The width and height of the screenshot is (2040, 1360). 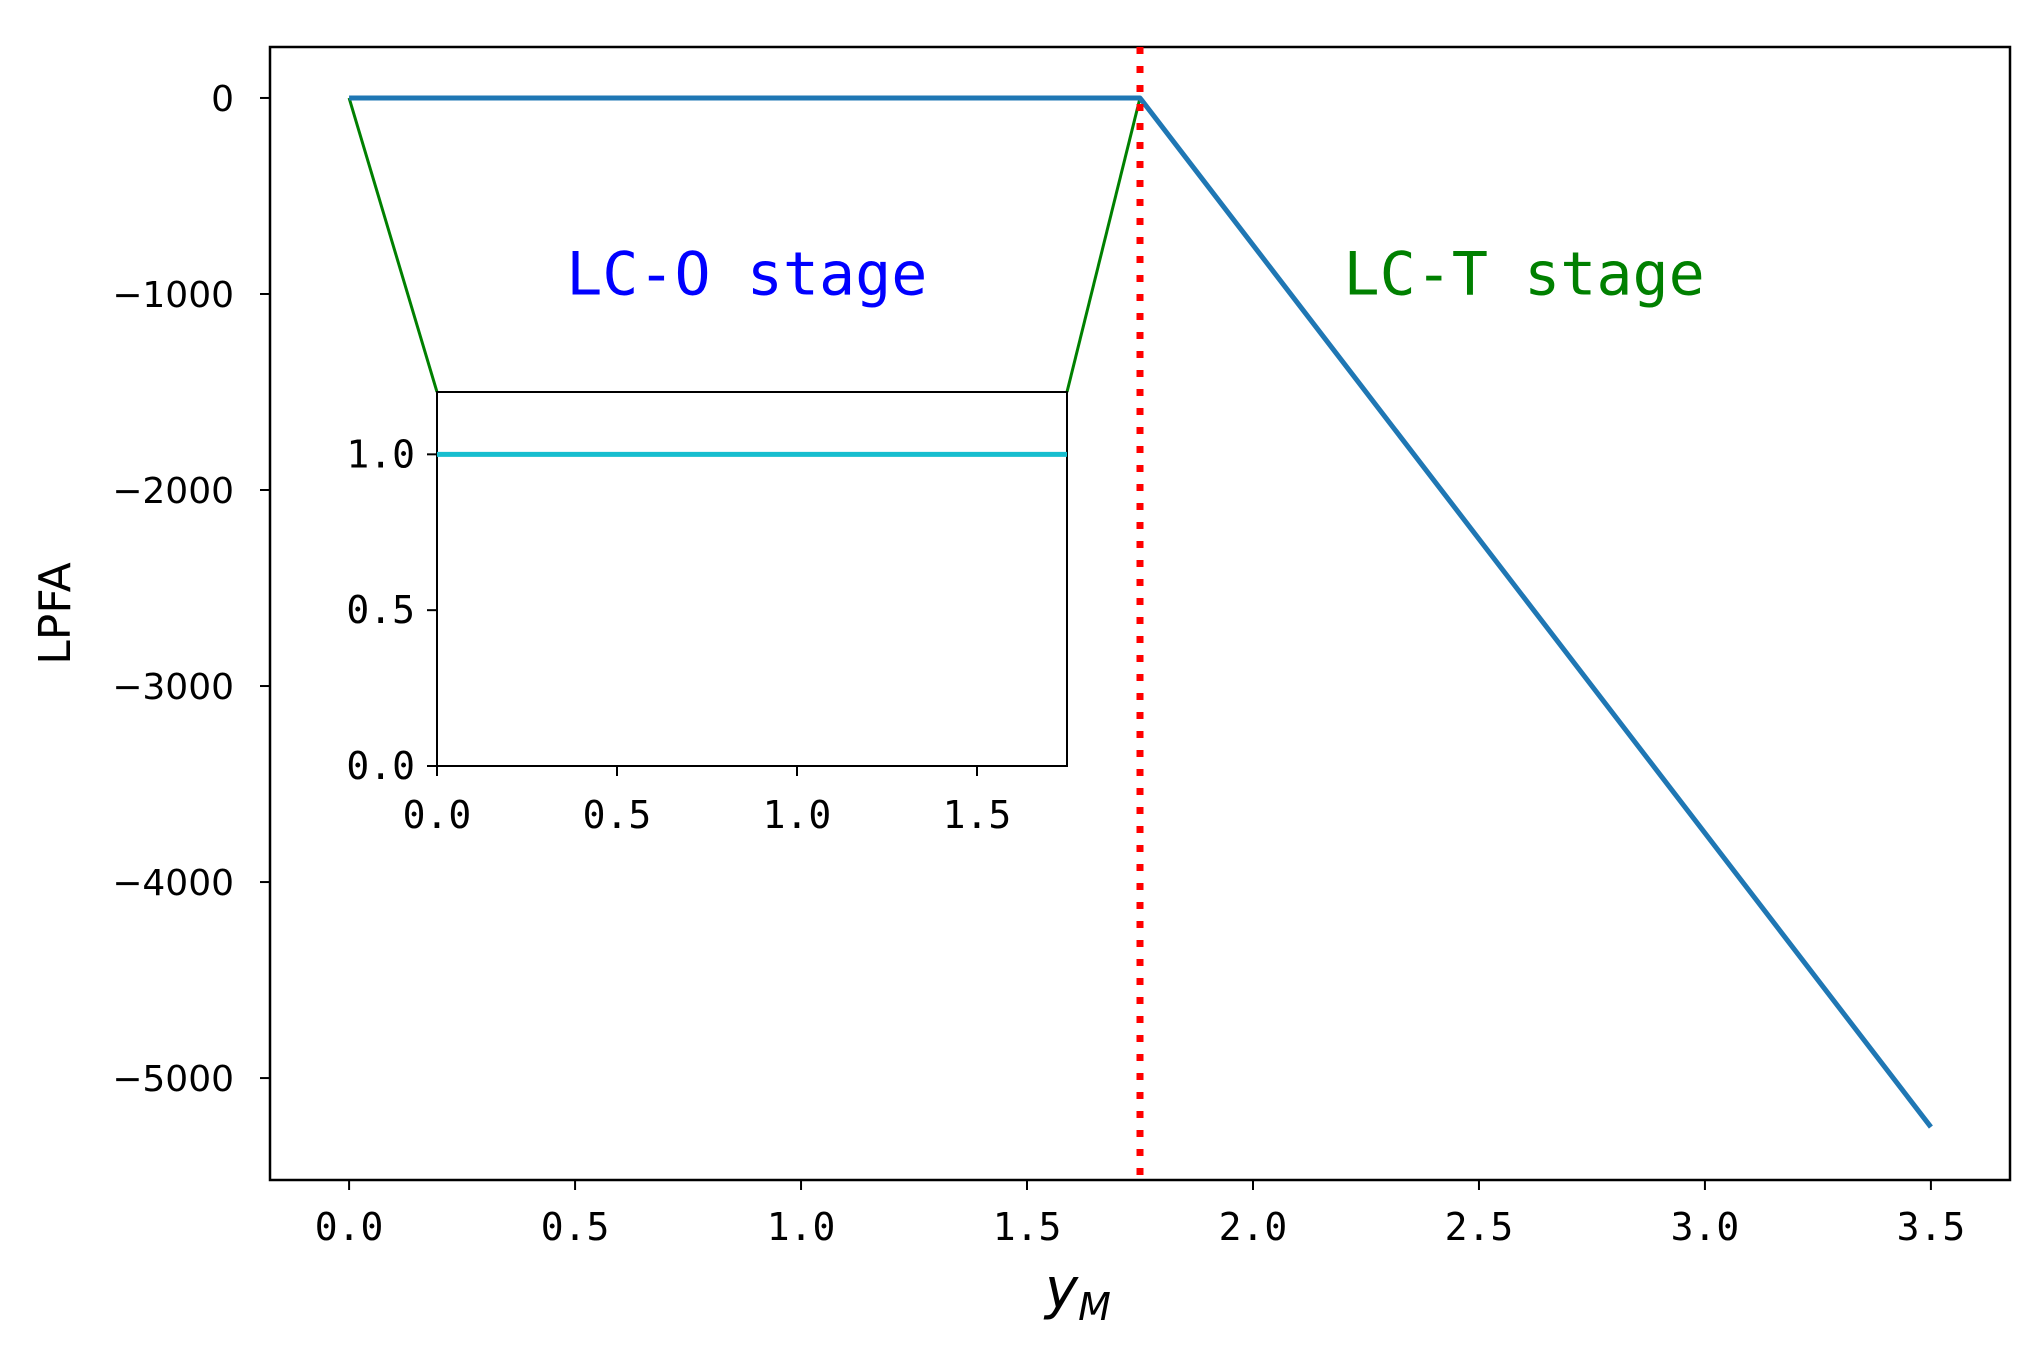 What do you see at coordinates (380, 610) in the screenshot?
I see `inset-y-tick-label: 0.5` at bounding box center [380, 610].